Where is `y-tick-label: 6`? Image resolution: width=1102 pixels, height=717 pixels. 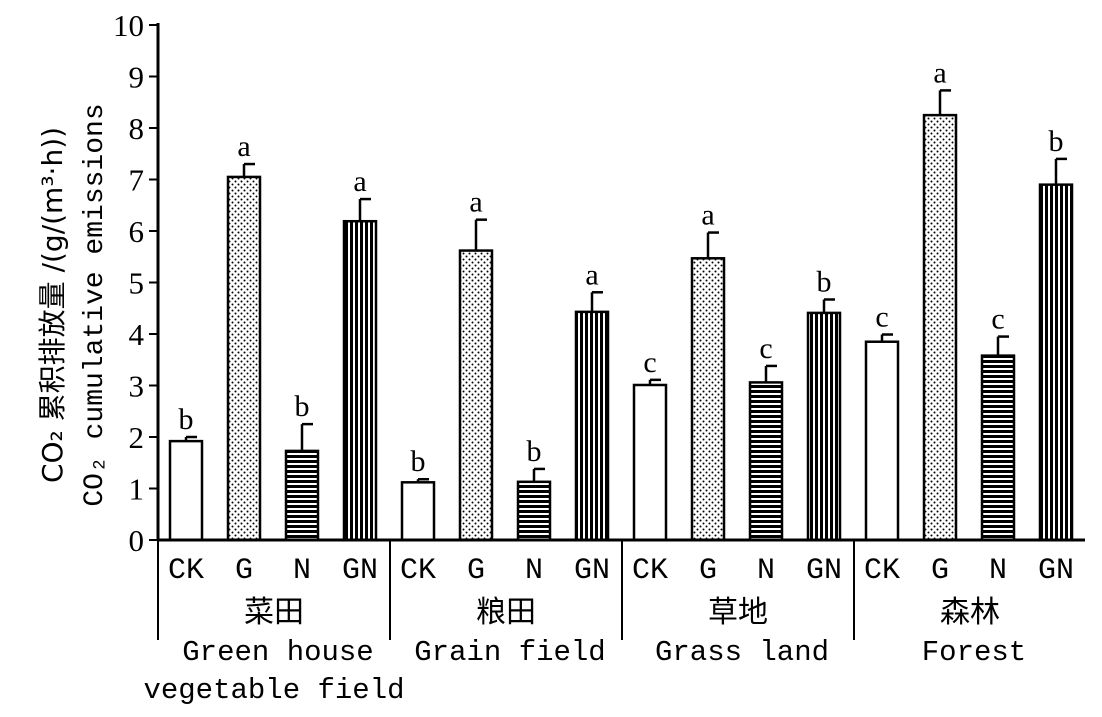
y-tick-label: 6 is located at coordinates (137, 231).